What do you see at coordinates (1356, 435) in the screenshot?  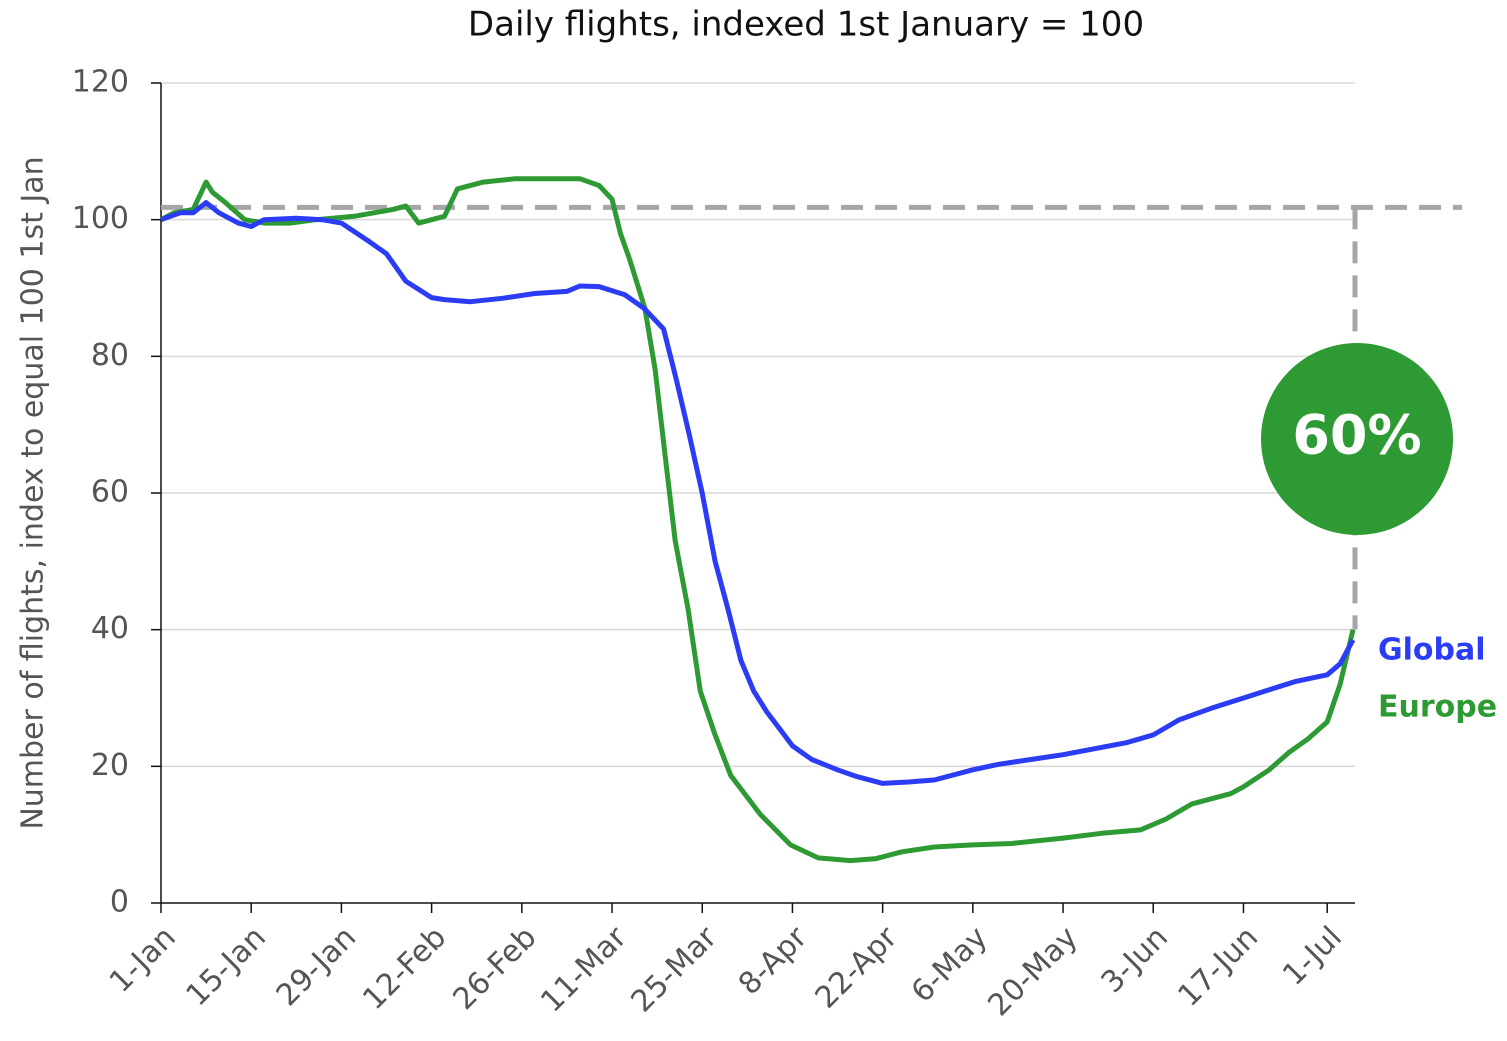 I see `annotation-text: 60%` at bounding box center [1356, 435].